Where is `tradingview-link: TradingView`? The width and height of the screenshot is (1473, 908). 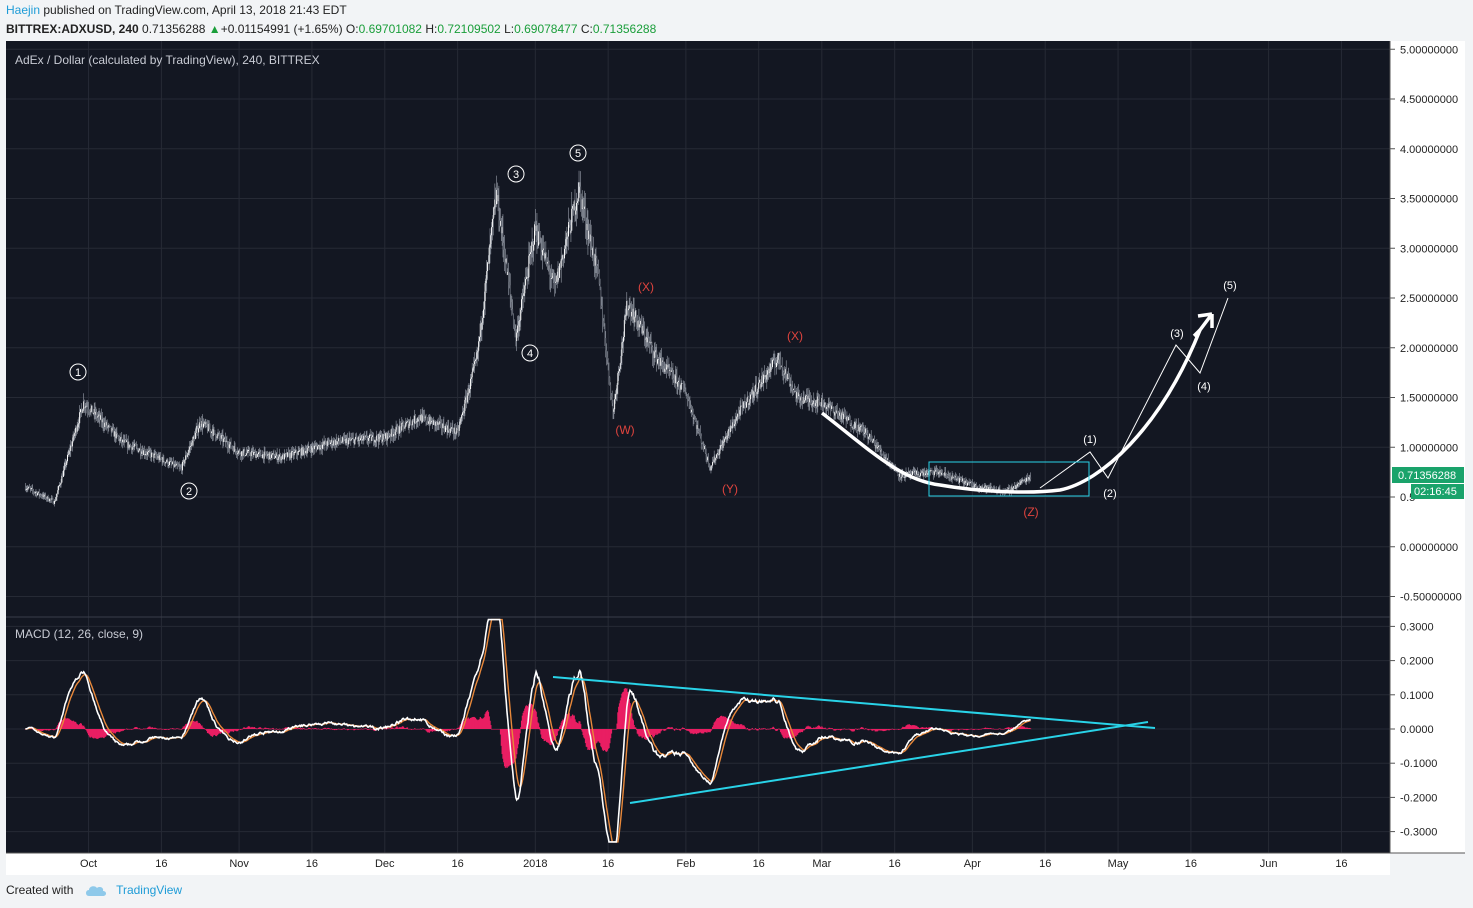 tradingview-link: TradingView is located at coordinates (149, 890).